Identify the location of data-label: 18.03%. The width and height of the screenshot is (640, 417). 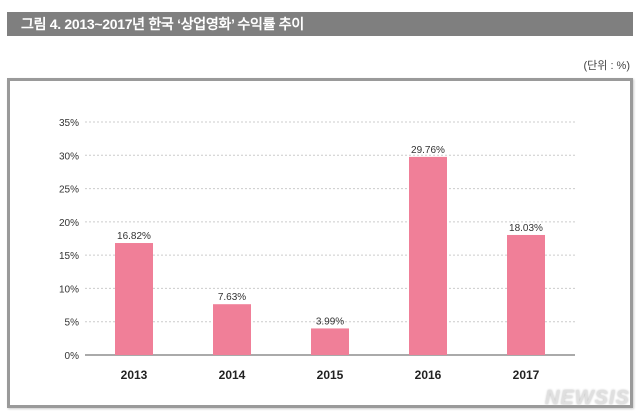
(526, 228).